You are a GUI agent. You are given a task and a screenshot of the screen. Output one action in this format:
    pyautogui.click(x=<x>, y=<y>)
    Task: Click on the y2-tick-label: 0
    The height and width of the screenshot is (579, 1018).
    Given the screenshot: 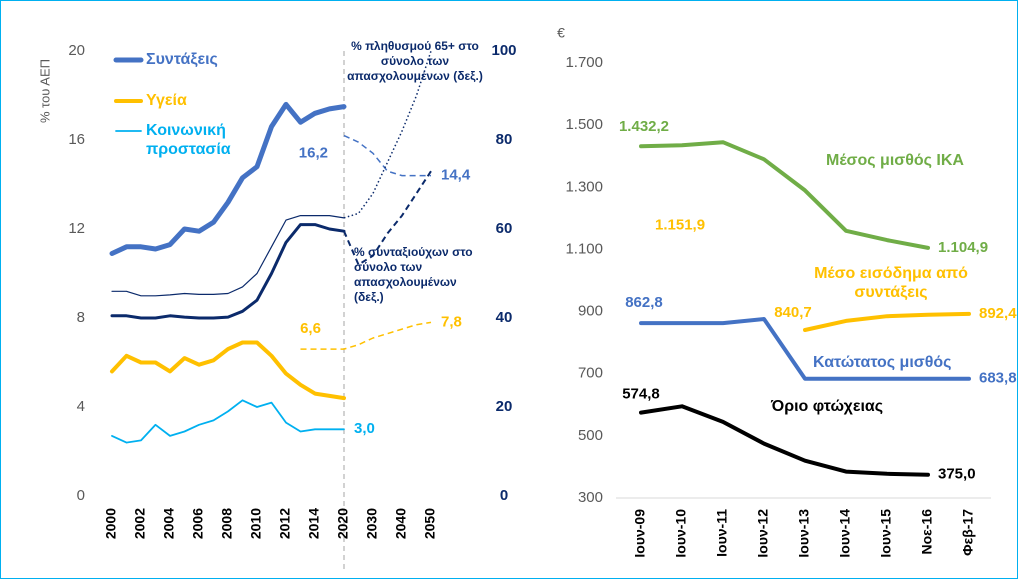 What is the action you would take?
    pyautogui.click(x=504, y=495)
    